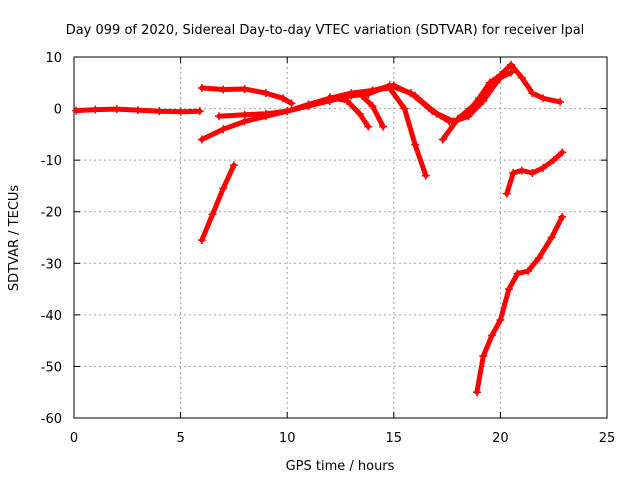 The width and height of the screenshot is (640, 480). I want to click on series-arc-evening-mid, so click(534, 173).